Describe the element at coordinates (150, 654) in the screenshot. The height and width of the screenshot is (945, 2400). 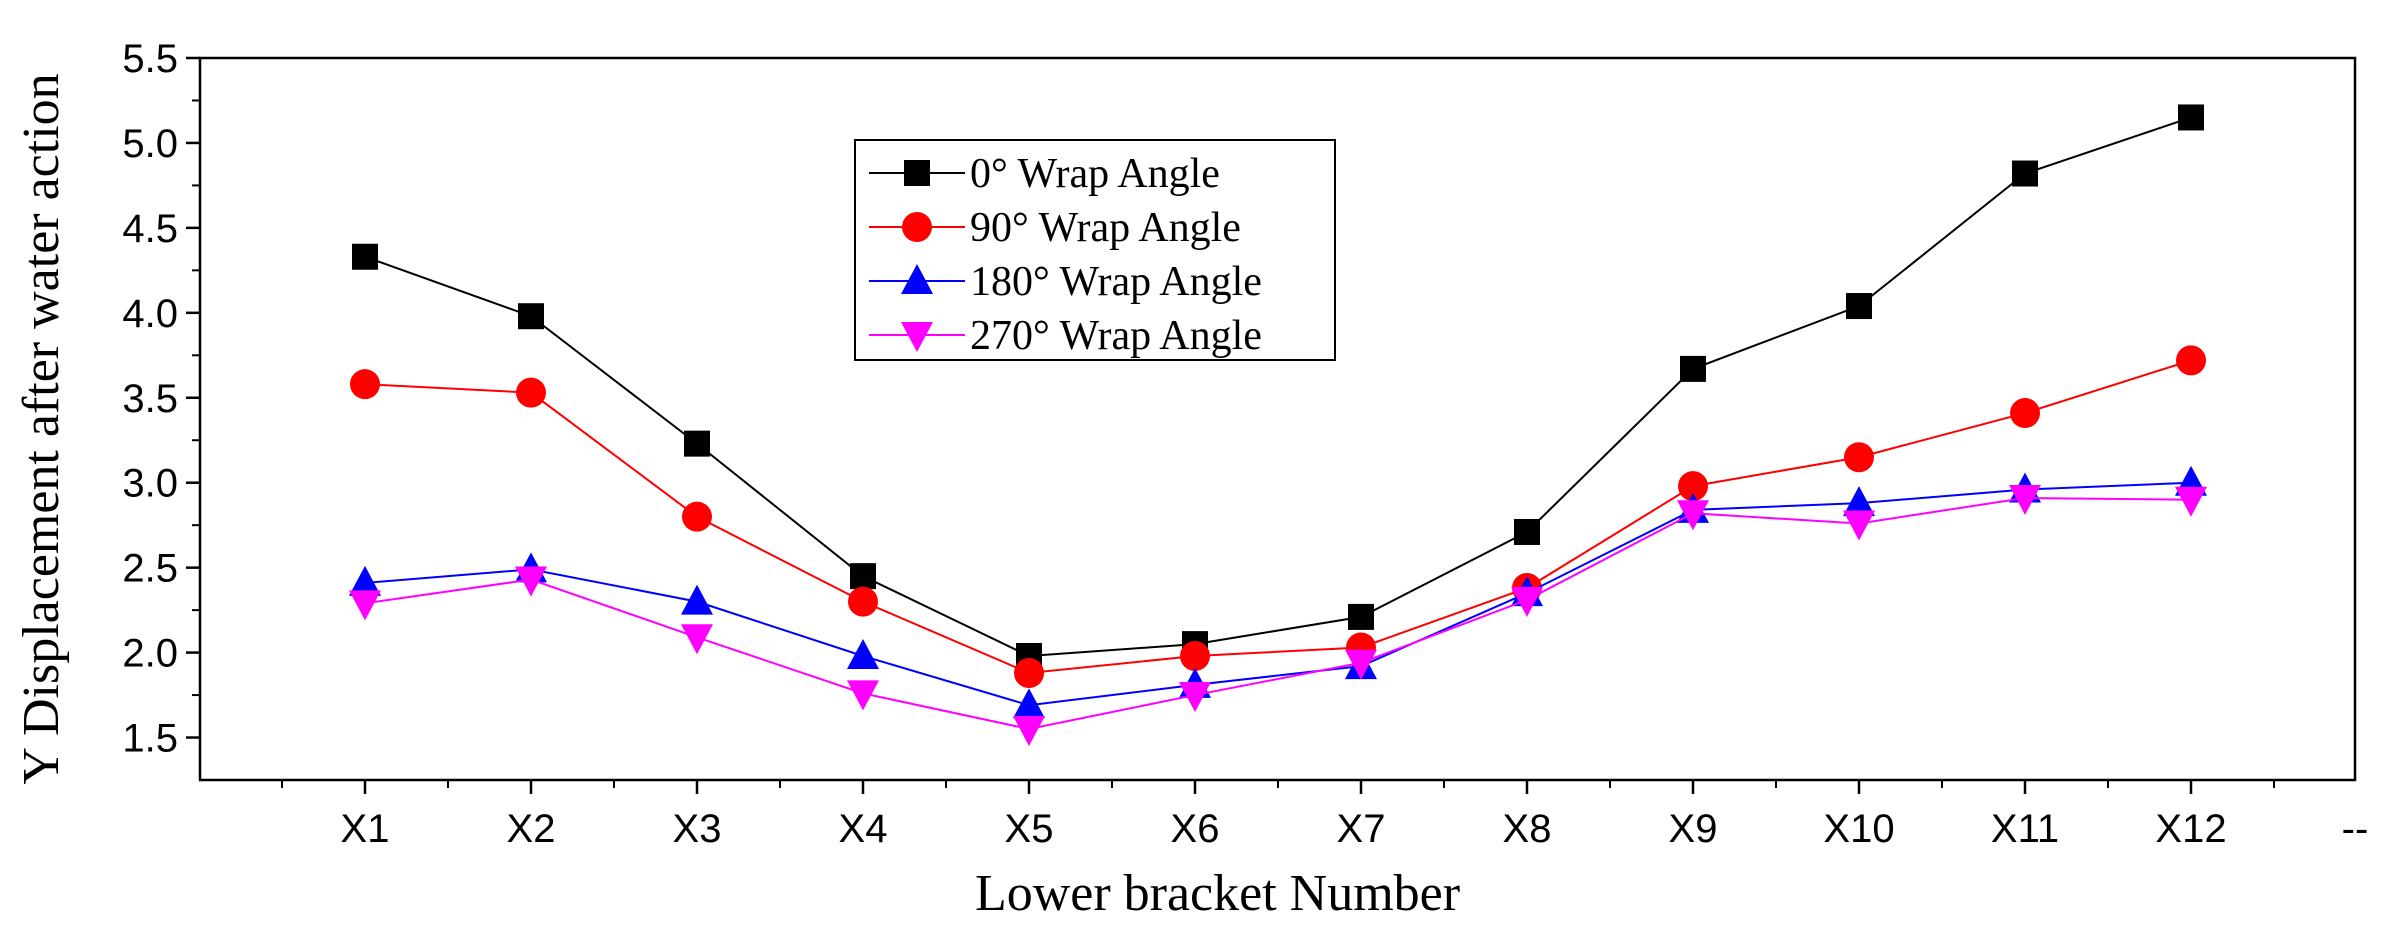
I see `y-tick-label: 2.0` at that location.